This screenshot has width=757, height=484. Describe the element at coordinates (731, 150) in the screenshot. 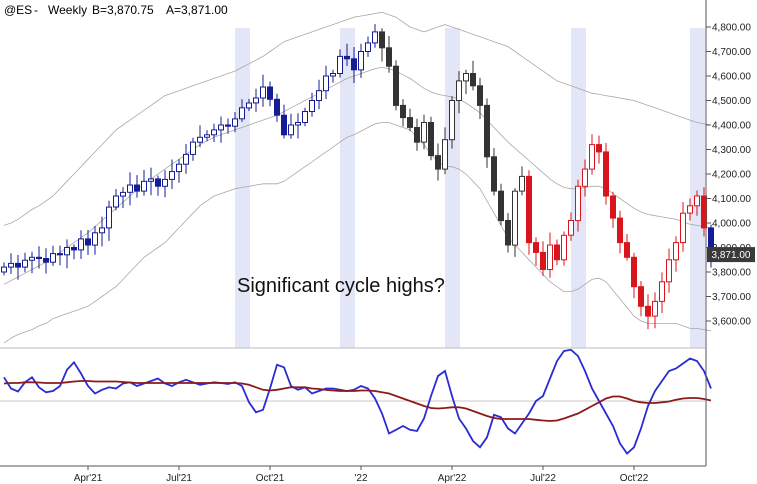

I see `y-tick-label: 4,300.00` at that location.